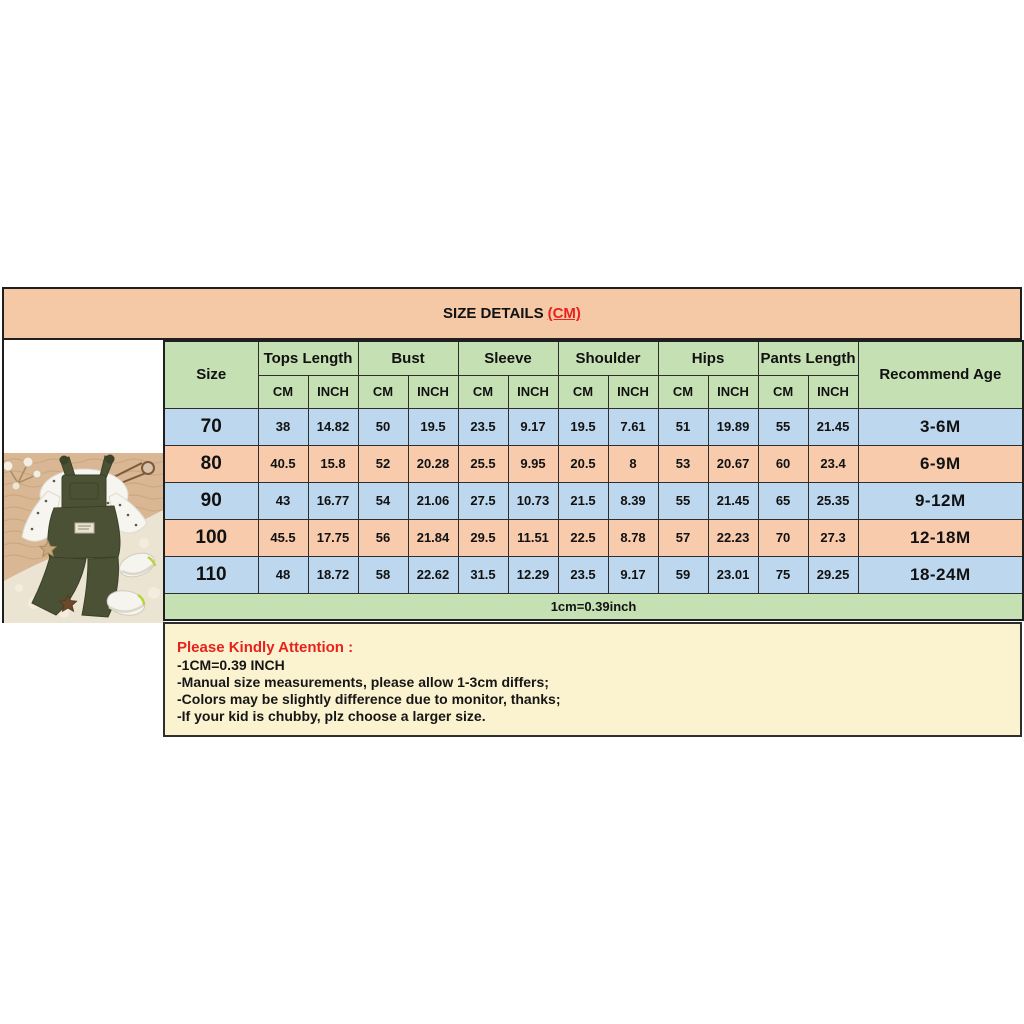 The width and height of the screenshot is (1024, 1024). Describe the element at coordinates (708, 358) in the screenshot. I see `col-header-hips: Hips` at that location.